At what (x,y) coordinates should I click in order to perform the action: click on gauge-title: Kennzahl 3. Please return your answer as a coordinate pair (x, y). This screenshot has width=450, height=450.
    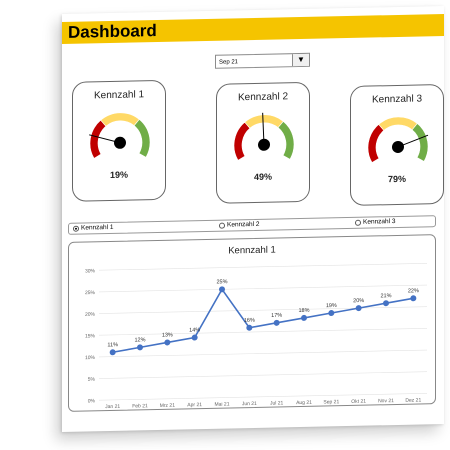
    Looking at the image, I should click on (397, 99).